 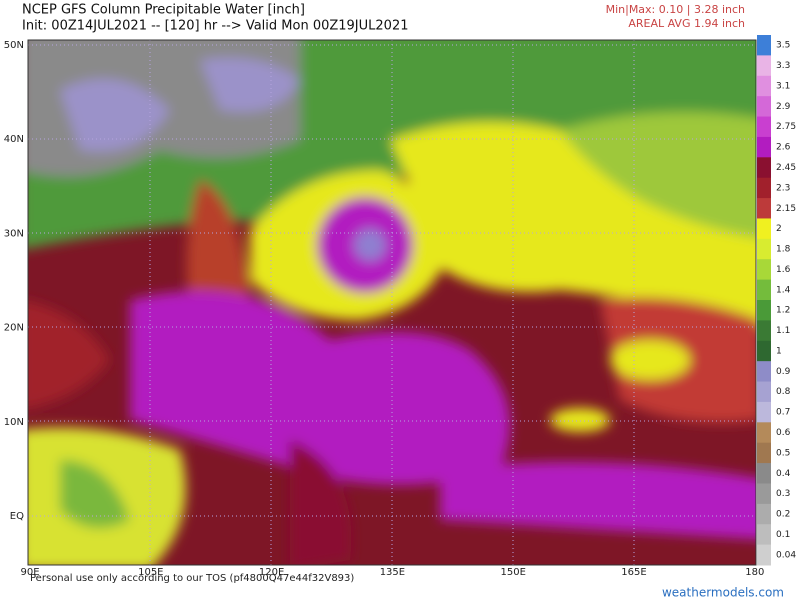 What do you see at coordinates (783, 392) in the screenshot?
I see `colorbar-label: 0.8` at bounding box center [783, 392].